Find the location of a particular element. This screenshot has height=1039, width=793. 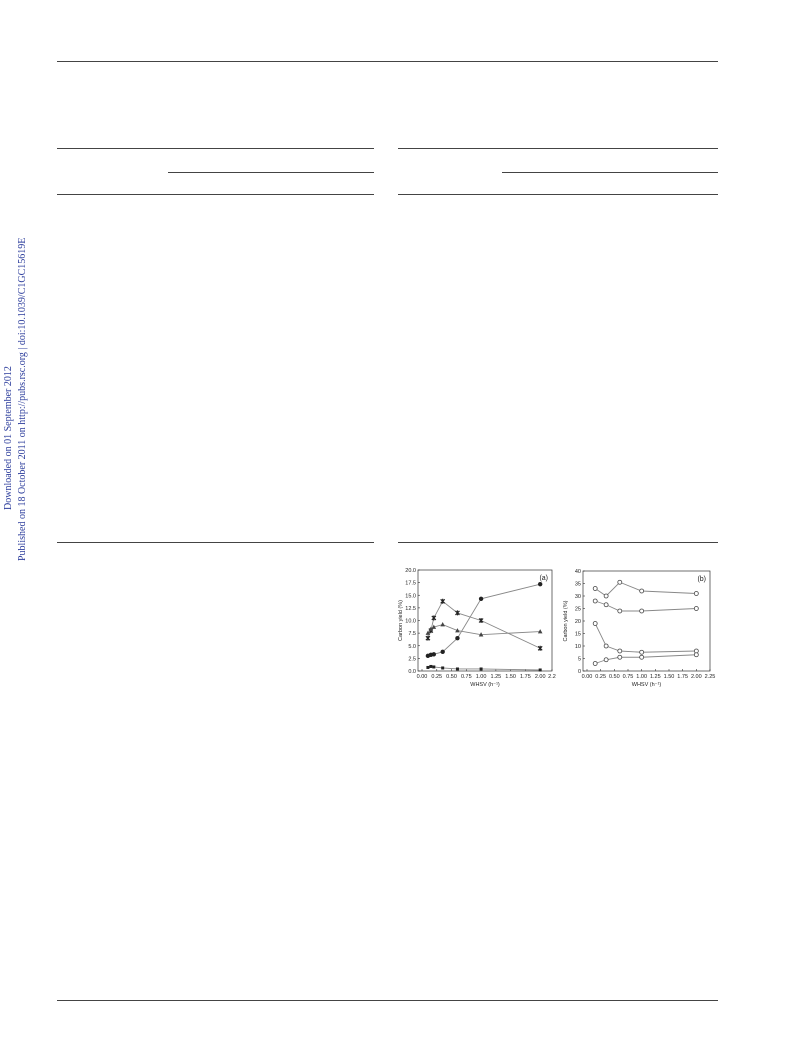

y-tick-label: 0 is located at coordinates (579, 672).